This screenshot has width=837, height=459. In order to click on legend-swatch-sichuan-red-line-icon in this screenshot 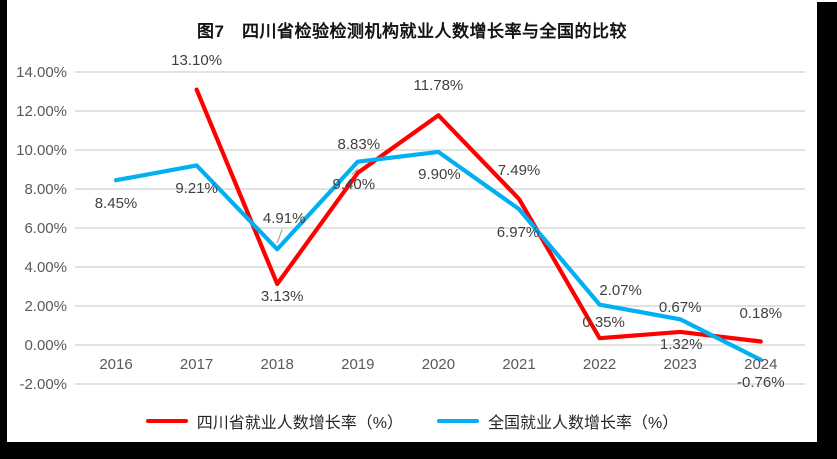, I will do `click(166, 421)`.